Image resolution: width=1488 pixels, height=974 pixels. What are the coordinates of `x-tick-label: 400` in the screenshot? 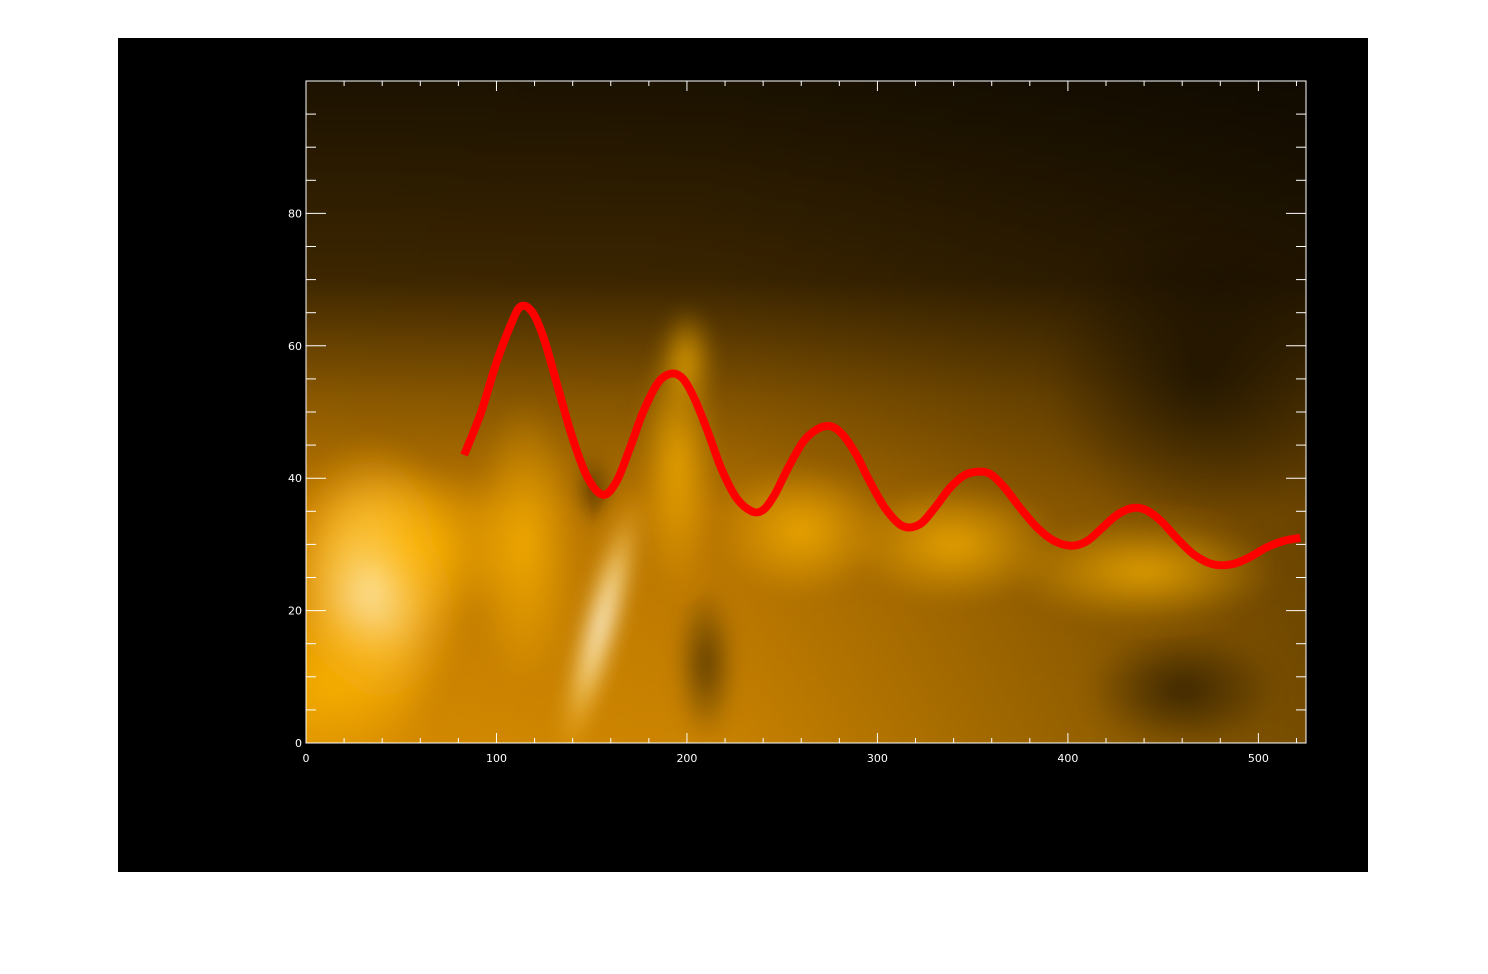 It's located at (1067, 758).